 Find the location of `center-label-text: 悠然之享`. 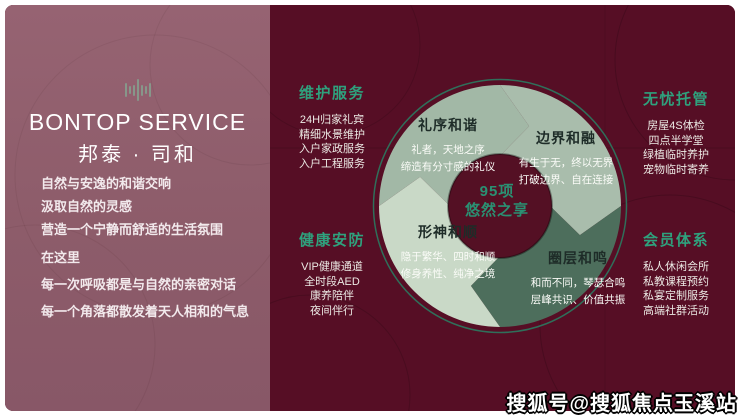

center-label-text: 悠然之享 is located at coordinates (496, 210).